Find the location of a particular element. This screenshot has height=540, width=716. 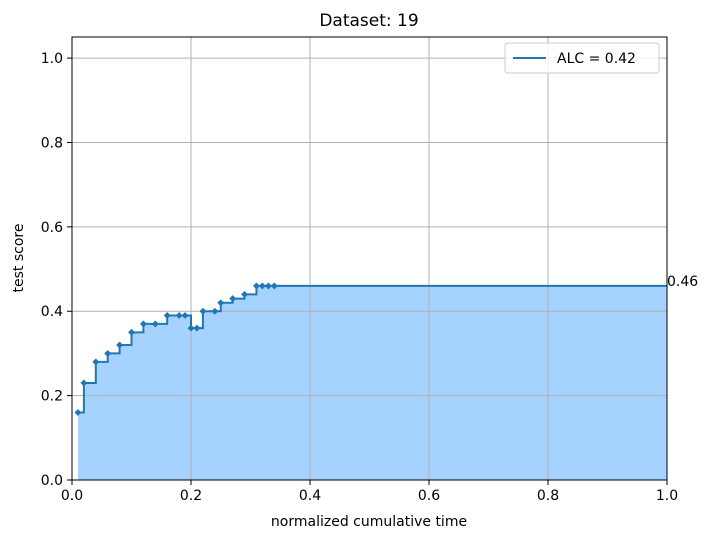

x-tick-label: 0.6 is located at coordinates (429, 496).